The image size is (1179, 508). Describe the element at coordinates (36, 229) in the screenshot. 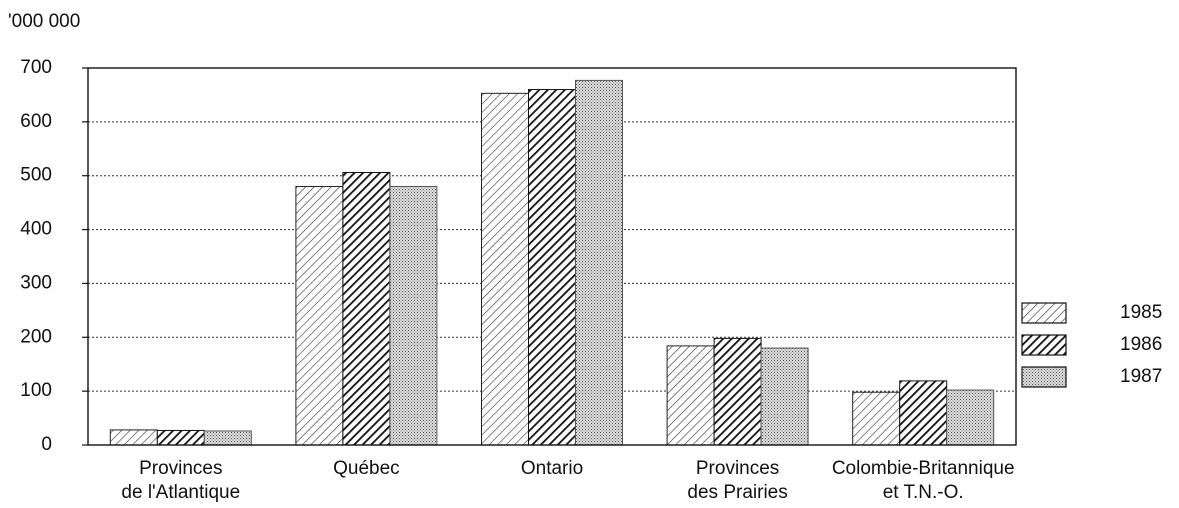

I see `y-tick-label: 400` at that location.